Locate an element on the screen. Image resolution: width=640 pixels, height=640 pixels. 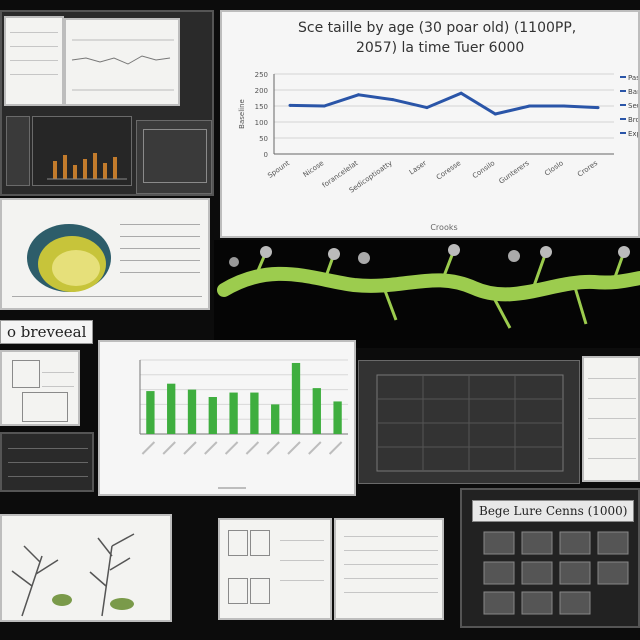
chart-title-line2: 2057) la time Tuer 6000 is located at coordinates (440, 48).